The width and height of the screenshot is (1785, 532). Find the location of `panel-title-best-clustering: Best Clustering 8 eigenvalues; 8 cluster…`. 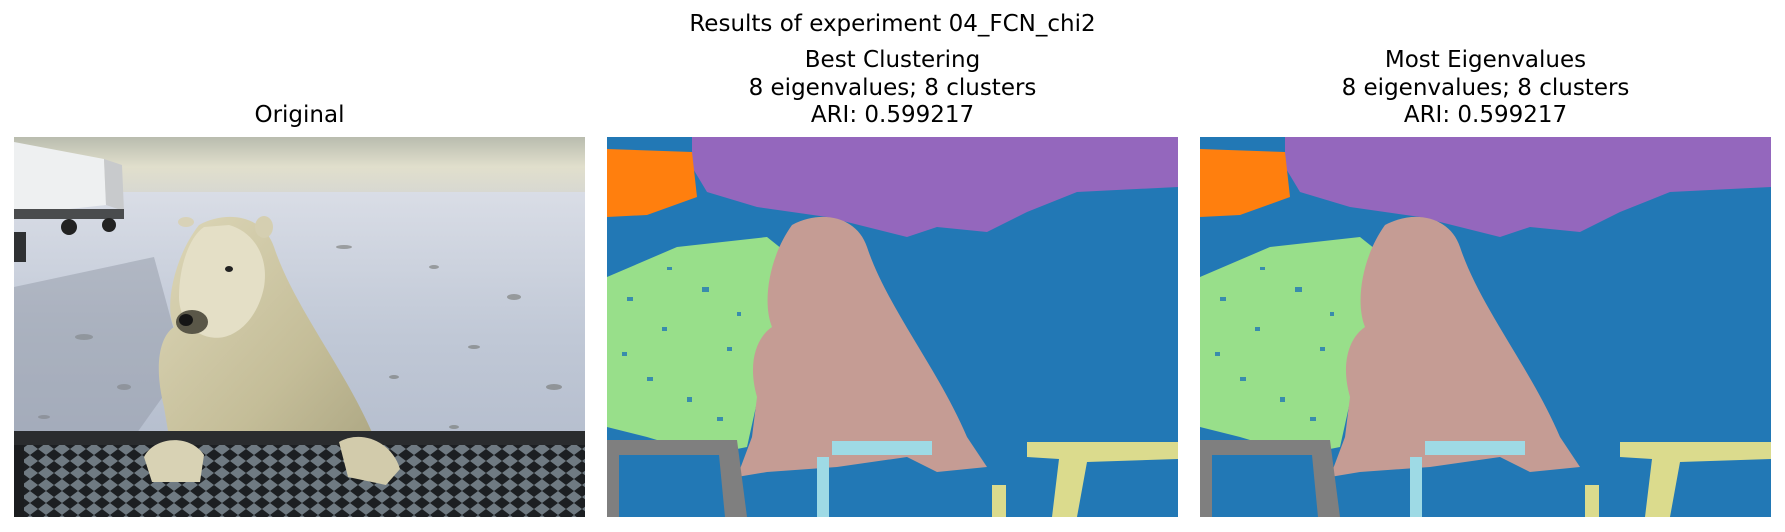

panel-title-best-clustering: Best Clustering 8 eigenvalues; 8 cluster… is located at coordinates (892, 87).